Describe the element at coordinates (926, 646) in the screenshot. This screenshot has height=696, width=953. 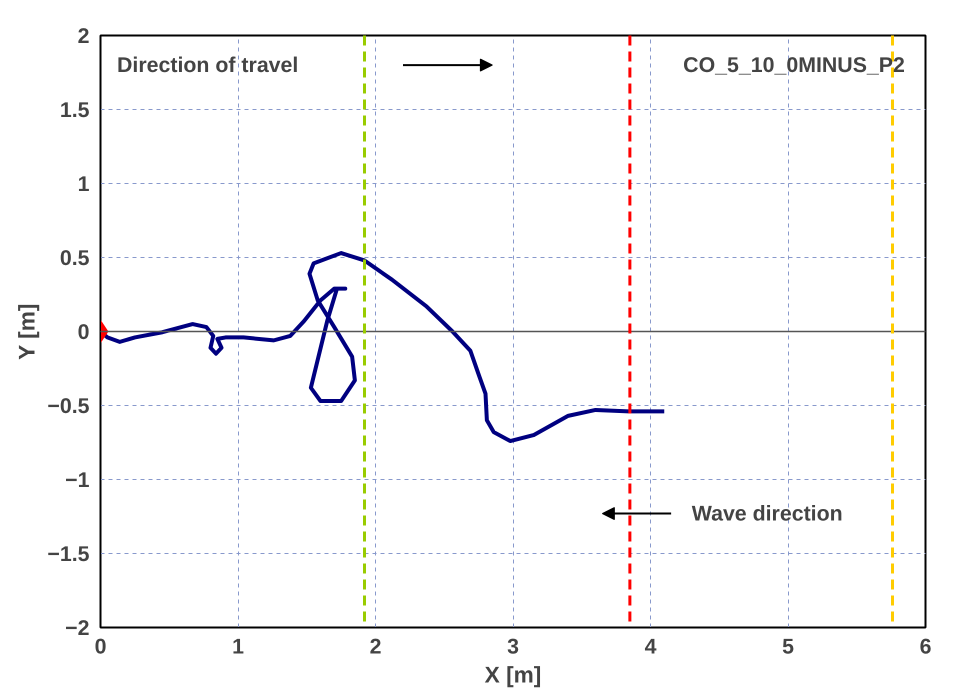
I see `x-tick-label: 6` at that location.